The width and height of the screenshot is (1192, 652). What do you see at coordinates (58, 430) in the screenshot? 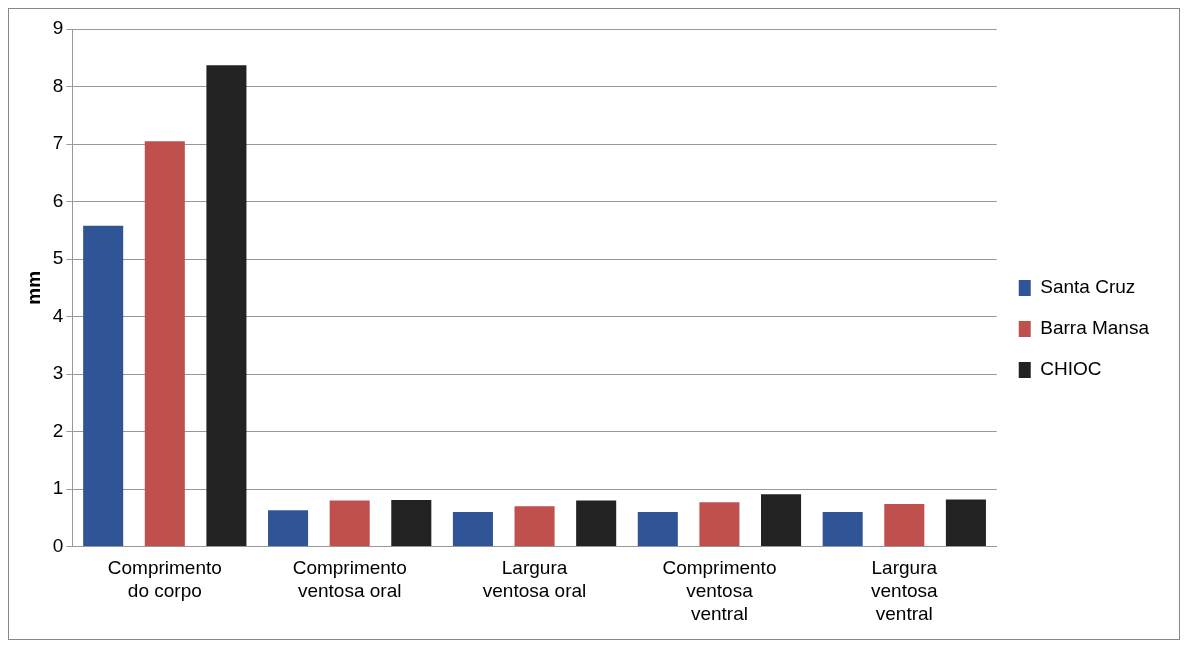
I see `y-tick-label: 2` at bounding box center [58, 430].